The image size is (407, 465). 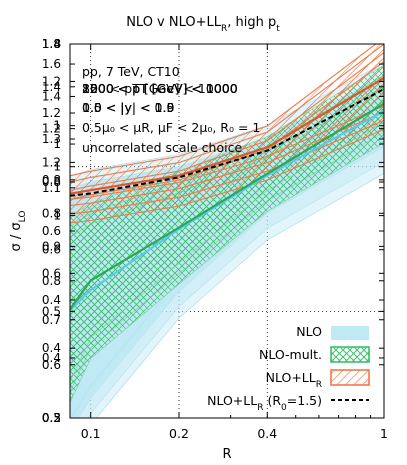 I want to click on annotation-ybin: 0.5 < |y| < 1.0, so click(x=128, y=107).